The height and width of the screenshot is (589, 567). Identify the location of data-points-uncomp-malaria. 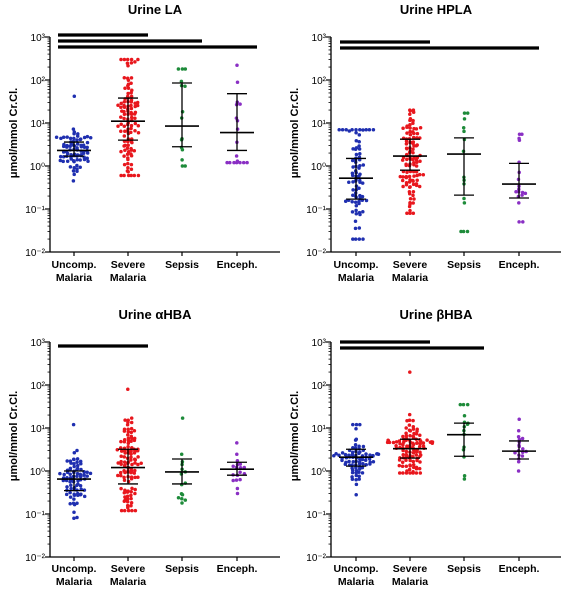
(73, 138).